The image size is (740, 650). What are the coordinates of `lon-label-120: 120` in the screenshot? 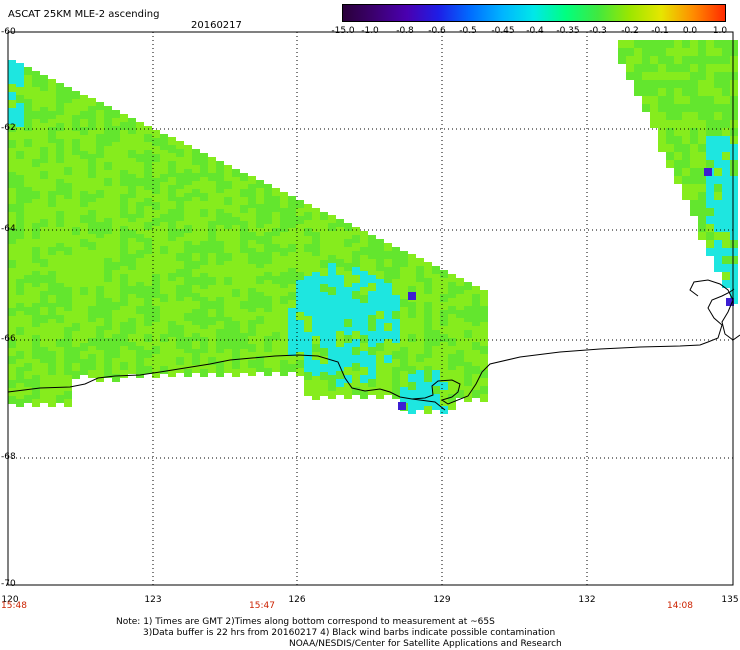 It's located at (10, 600).